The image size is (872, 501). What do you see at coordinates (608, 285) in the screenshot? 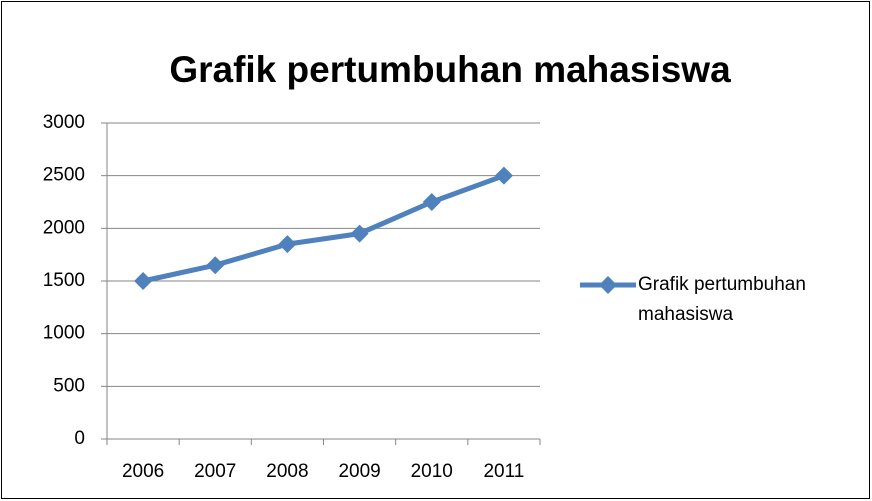
I see `legend-marker` at bounding box center [608, 285].